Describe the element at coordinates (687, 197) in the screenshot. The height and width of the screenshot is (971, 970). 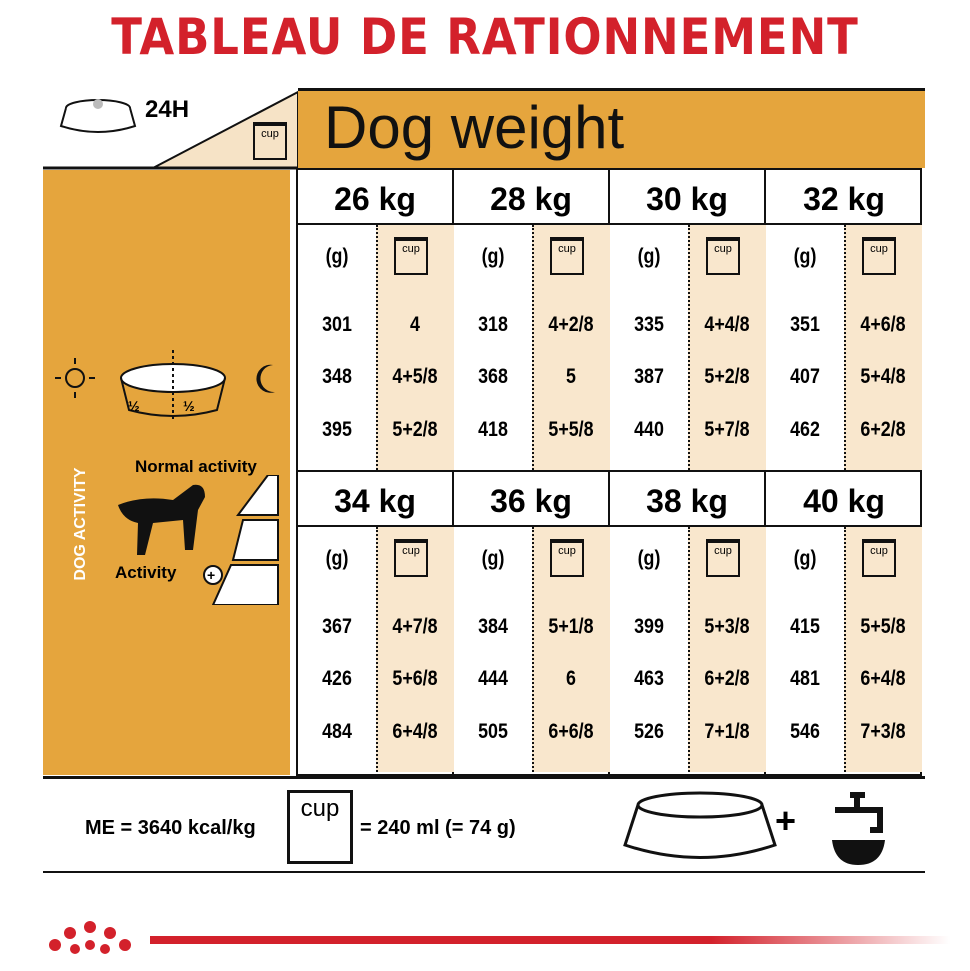
I see `weight-label: 30 kg` at that location.